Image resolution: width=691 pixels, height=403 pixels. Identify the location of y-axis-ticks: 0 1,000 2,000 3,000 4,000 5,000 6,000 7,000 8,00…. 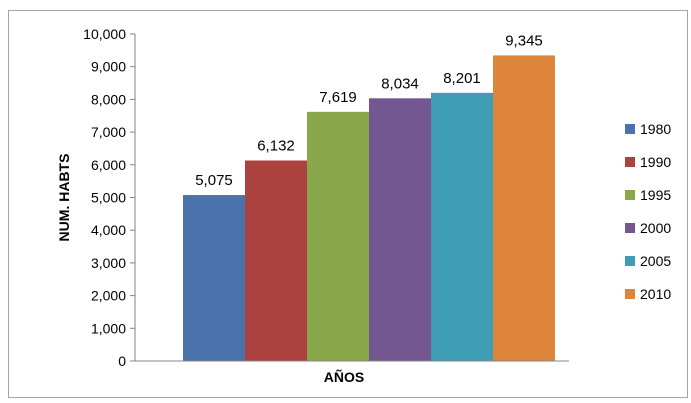
(109, 197).